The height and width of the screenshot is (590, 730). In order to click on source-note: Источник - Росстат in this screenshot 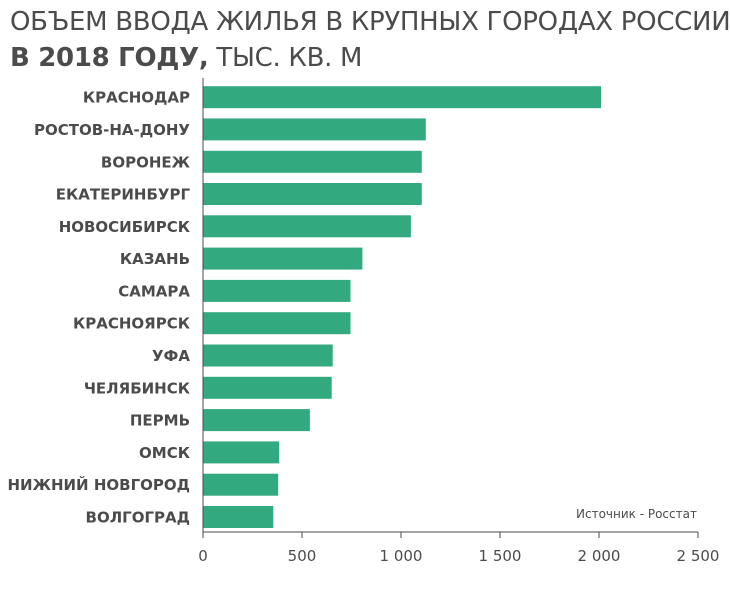, I will do `click(636, 514)`.